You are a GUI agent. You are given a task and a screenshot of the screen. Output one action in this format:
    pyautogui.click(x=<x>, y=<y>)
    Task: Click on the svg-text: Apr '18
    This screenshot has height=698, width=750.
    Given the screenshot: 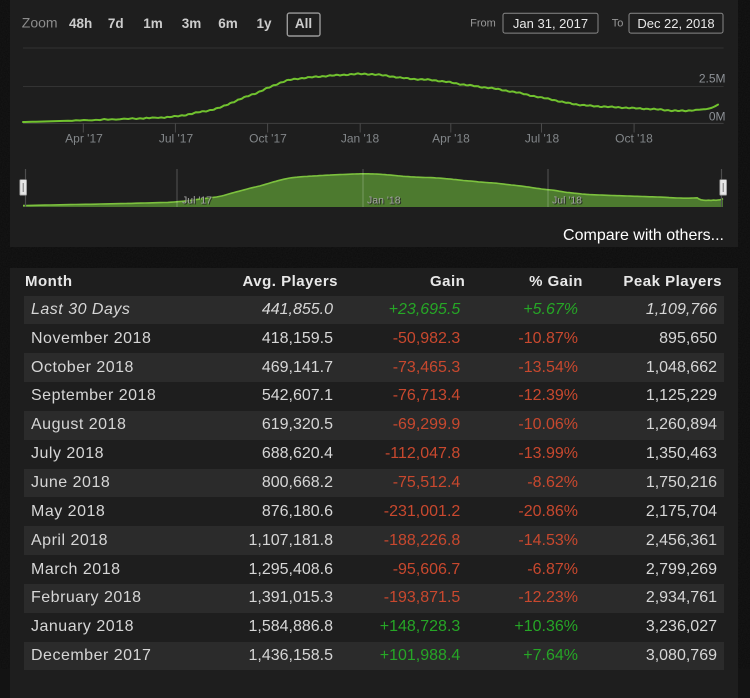 What is the action you would take?
    pyautogui.click(x=451, y=138)
    